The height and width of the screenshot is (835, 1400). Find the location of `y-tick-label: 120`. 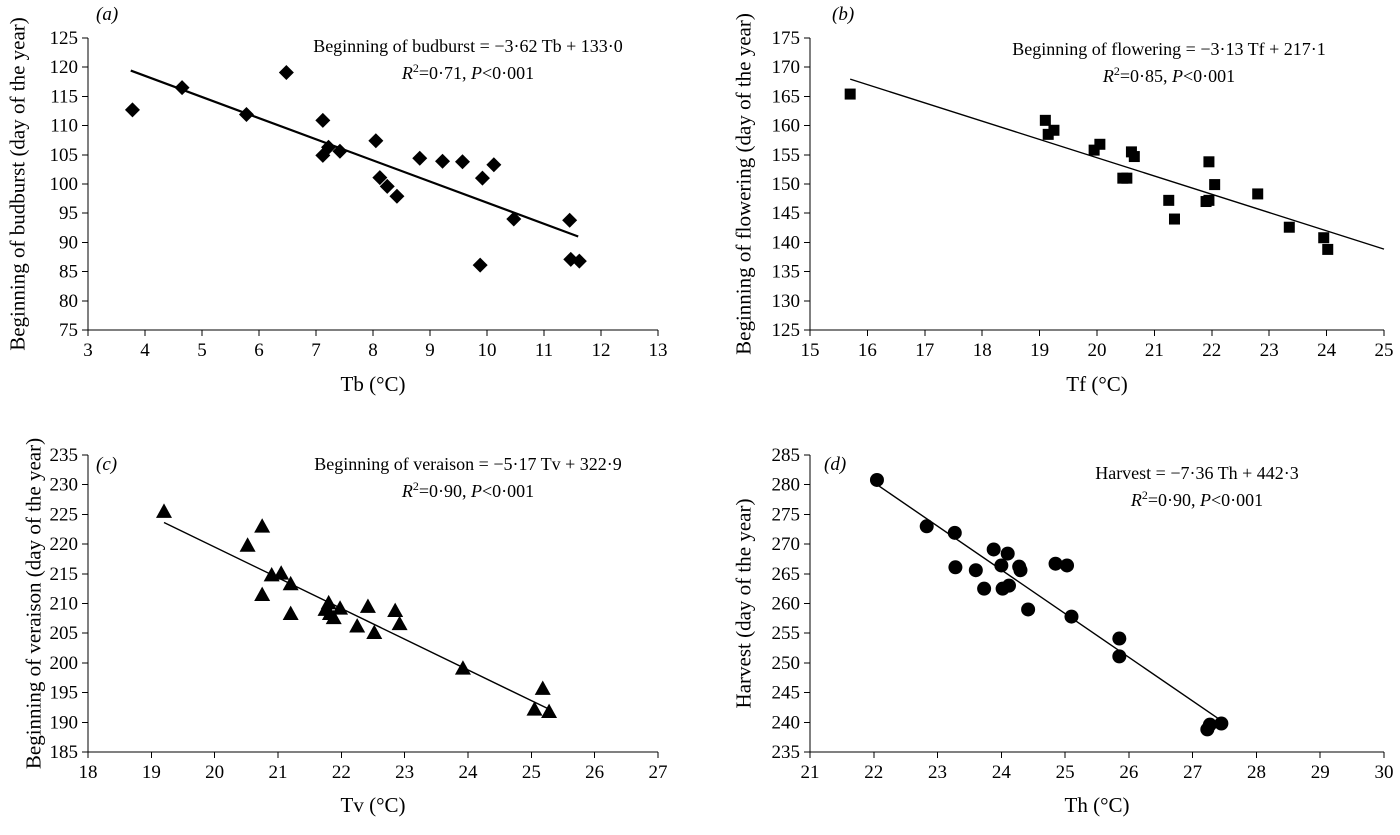

y-tick-label: 120 is located at coordinates (64, 67).